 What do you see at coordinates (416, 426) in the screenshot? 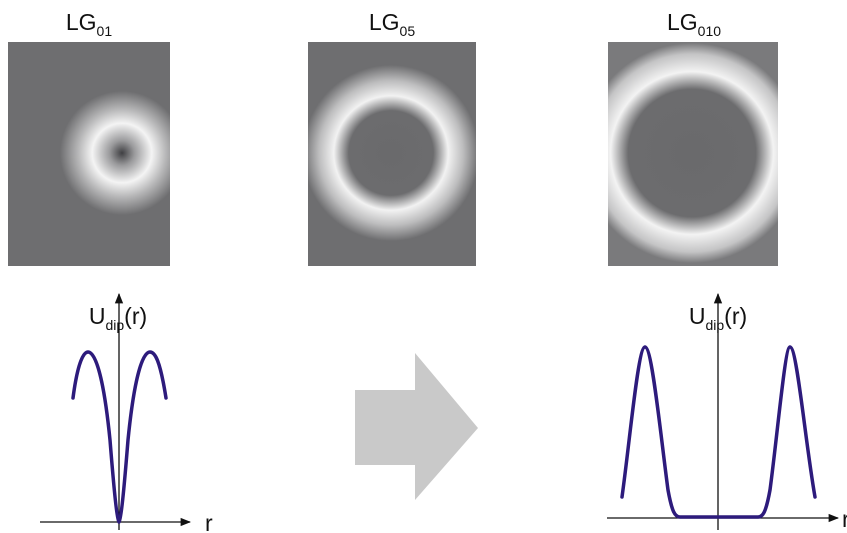
I see `transition-arrow` at bounding box center [416, 426].